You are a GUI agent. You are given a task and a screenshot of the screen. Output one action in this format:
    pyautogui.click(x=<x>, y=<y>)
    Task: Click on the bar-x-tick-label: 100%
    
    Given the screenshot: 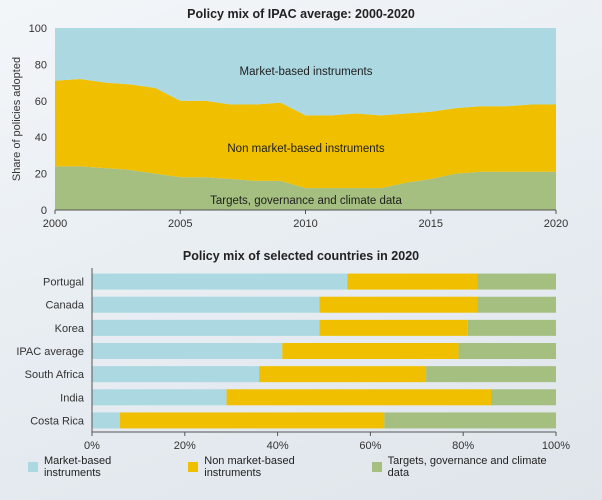 What is the action you would take?
    pyautogui.click(x=556, y=446)
    